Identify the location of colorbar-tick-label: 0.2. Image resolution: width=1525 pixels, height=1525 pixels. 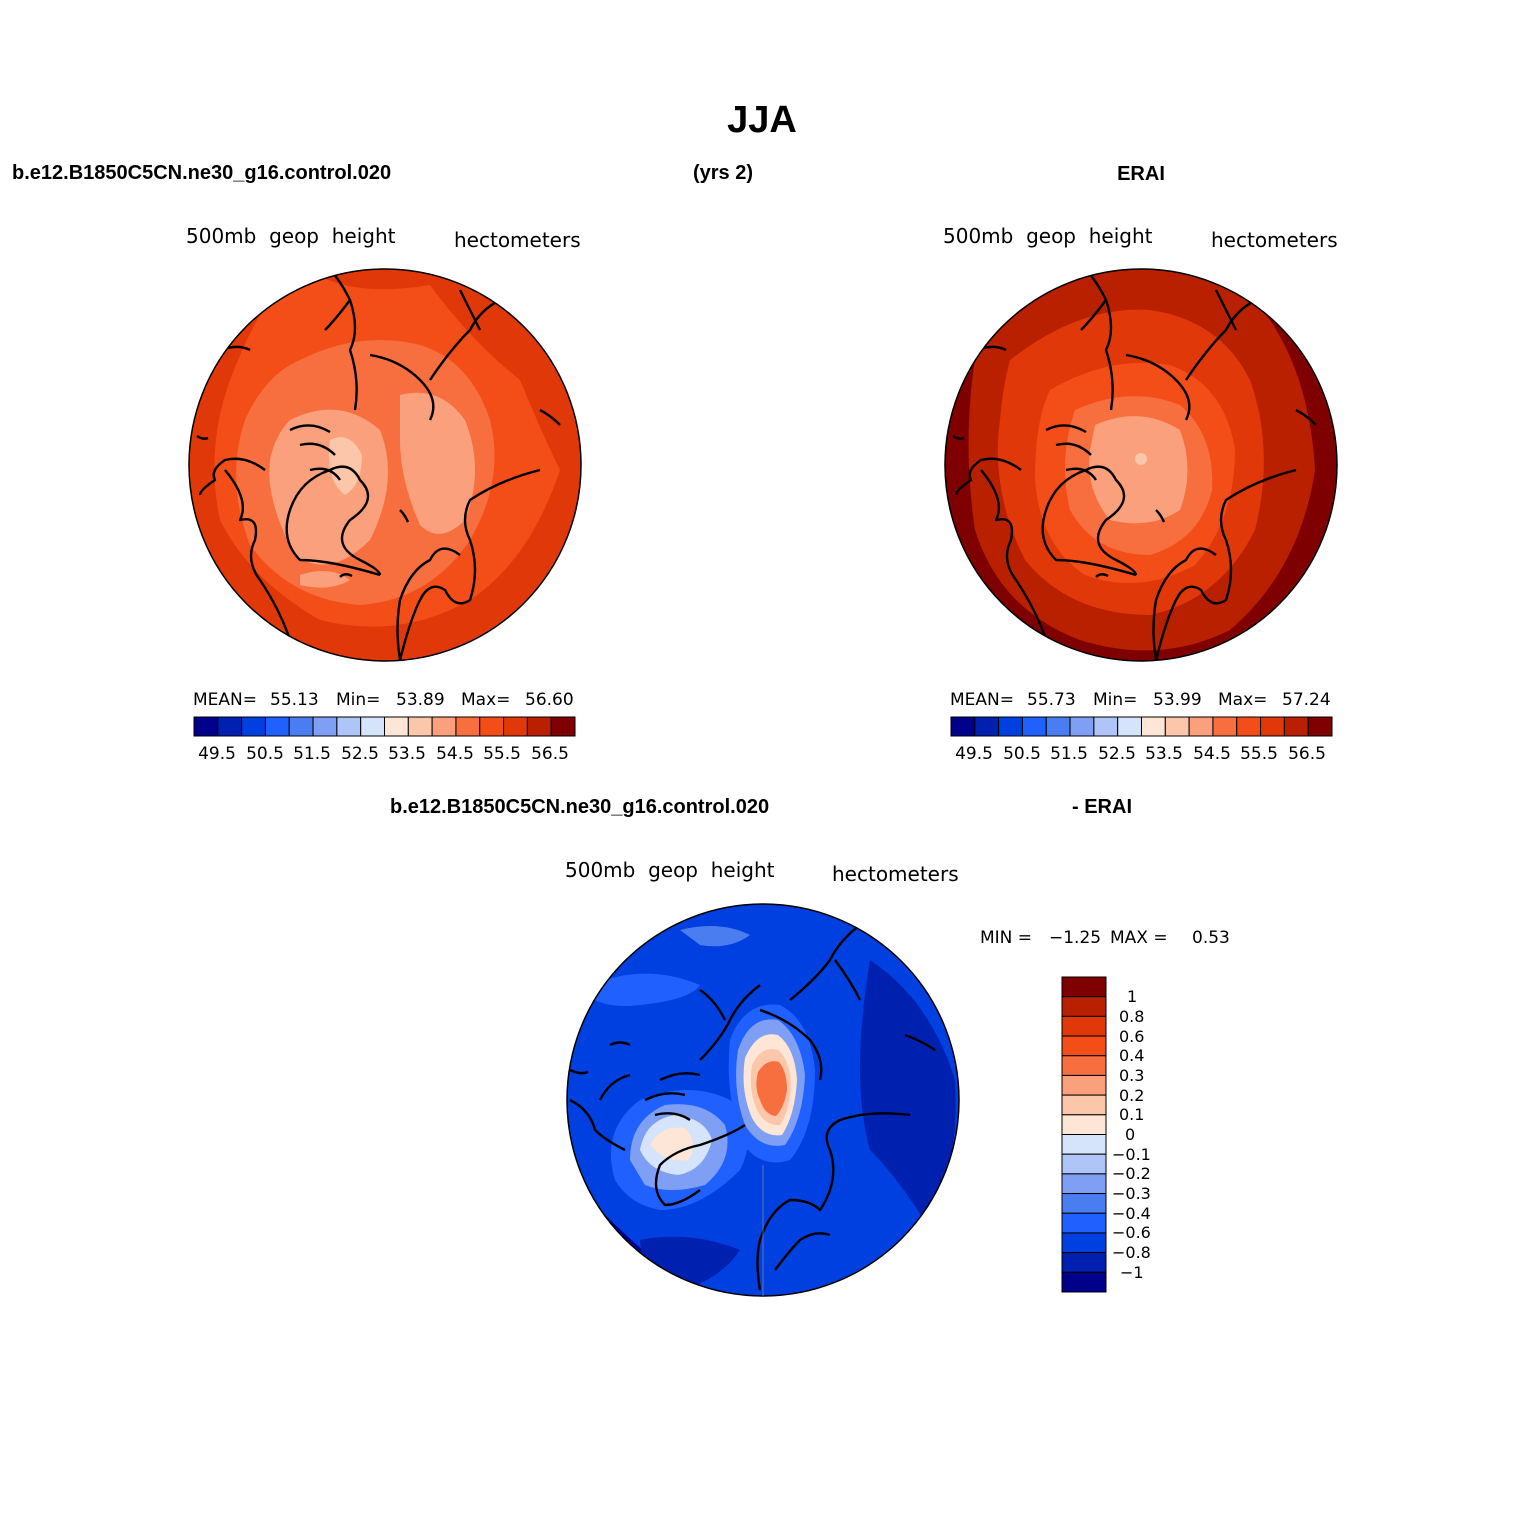
(1131, 1095).